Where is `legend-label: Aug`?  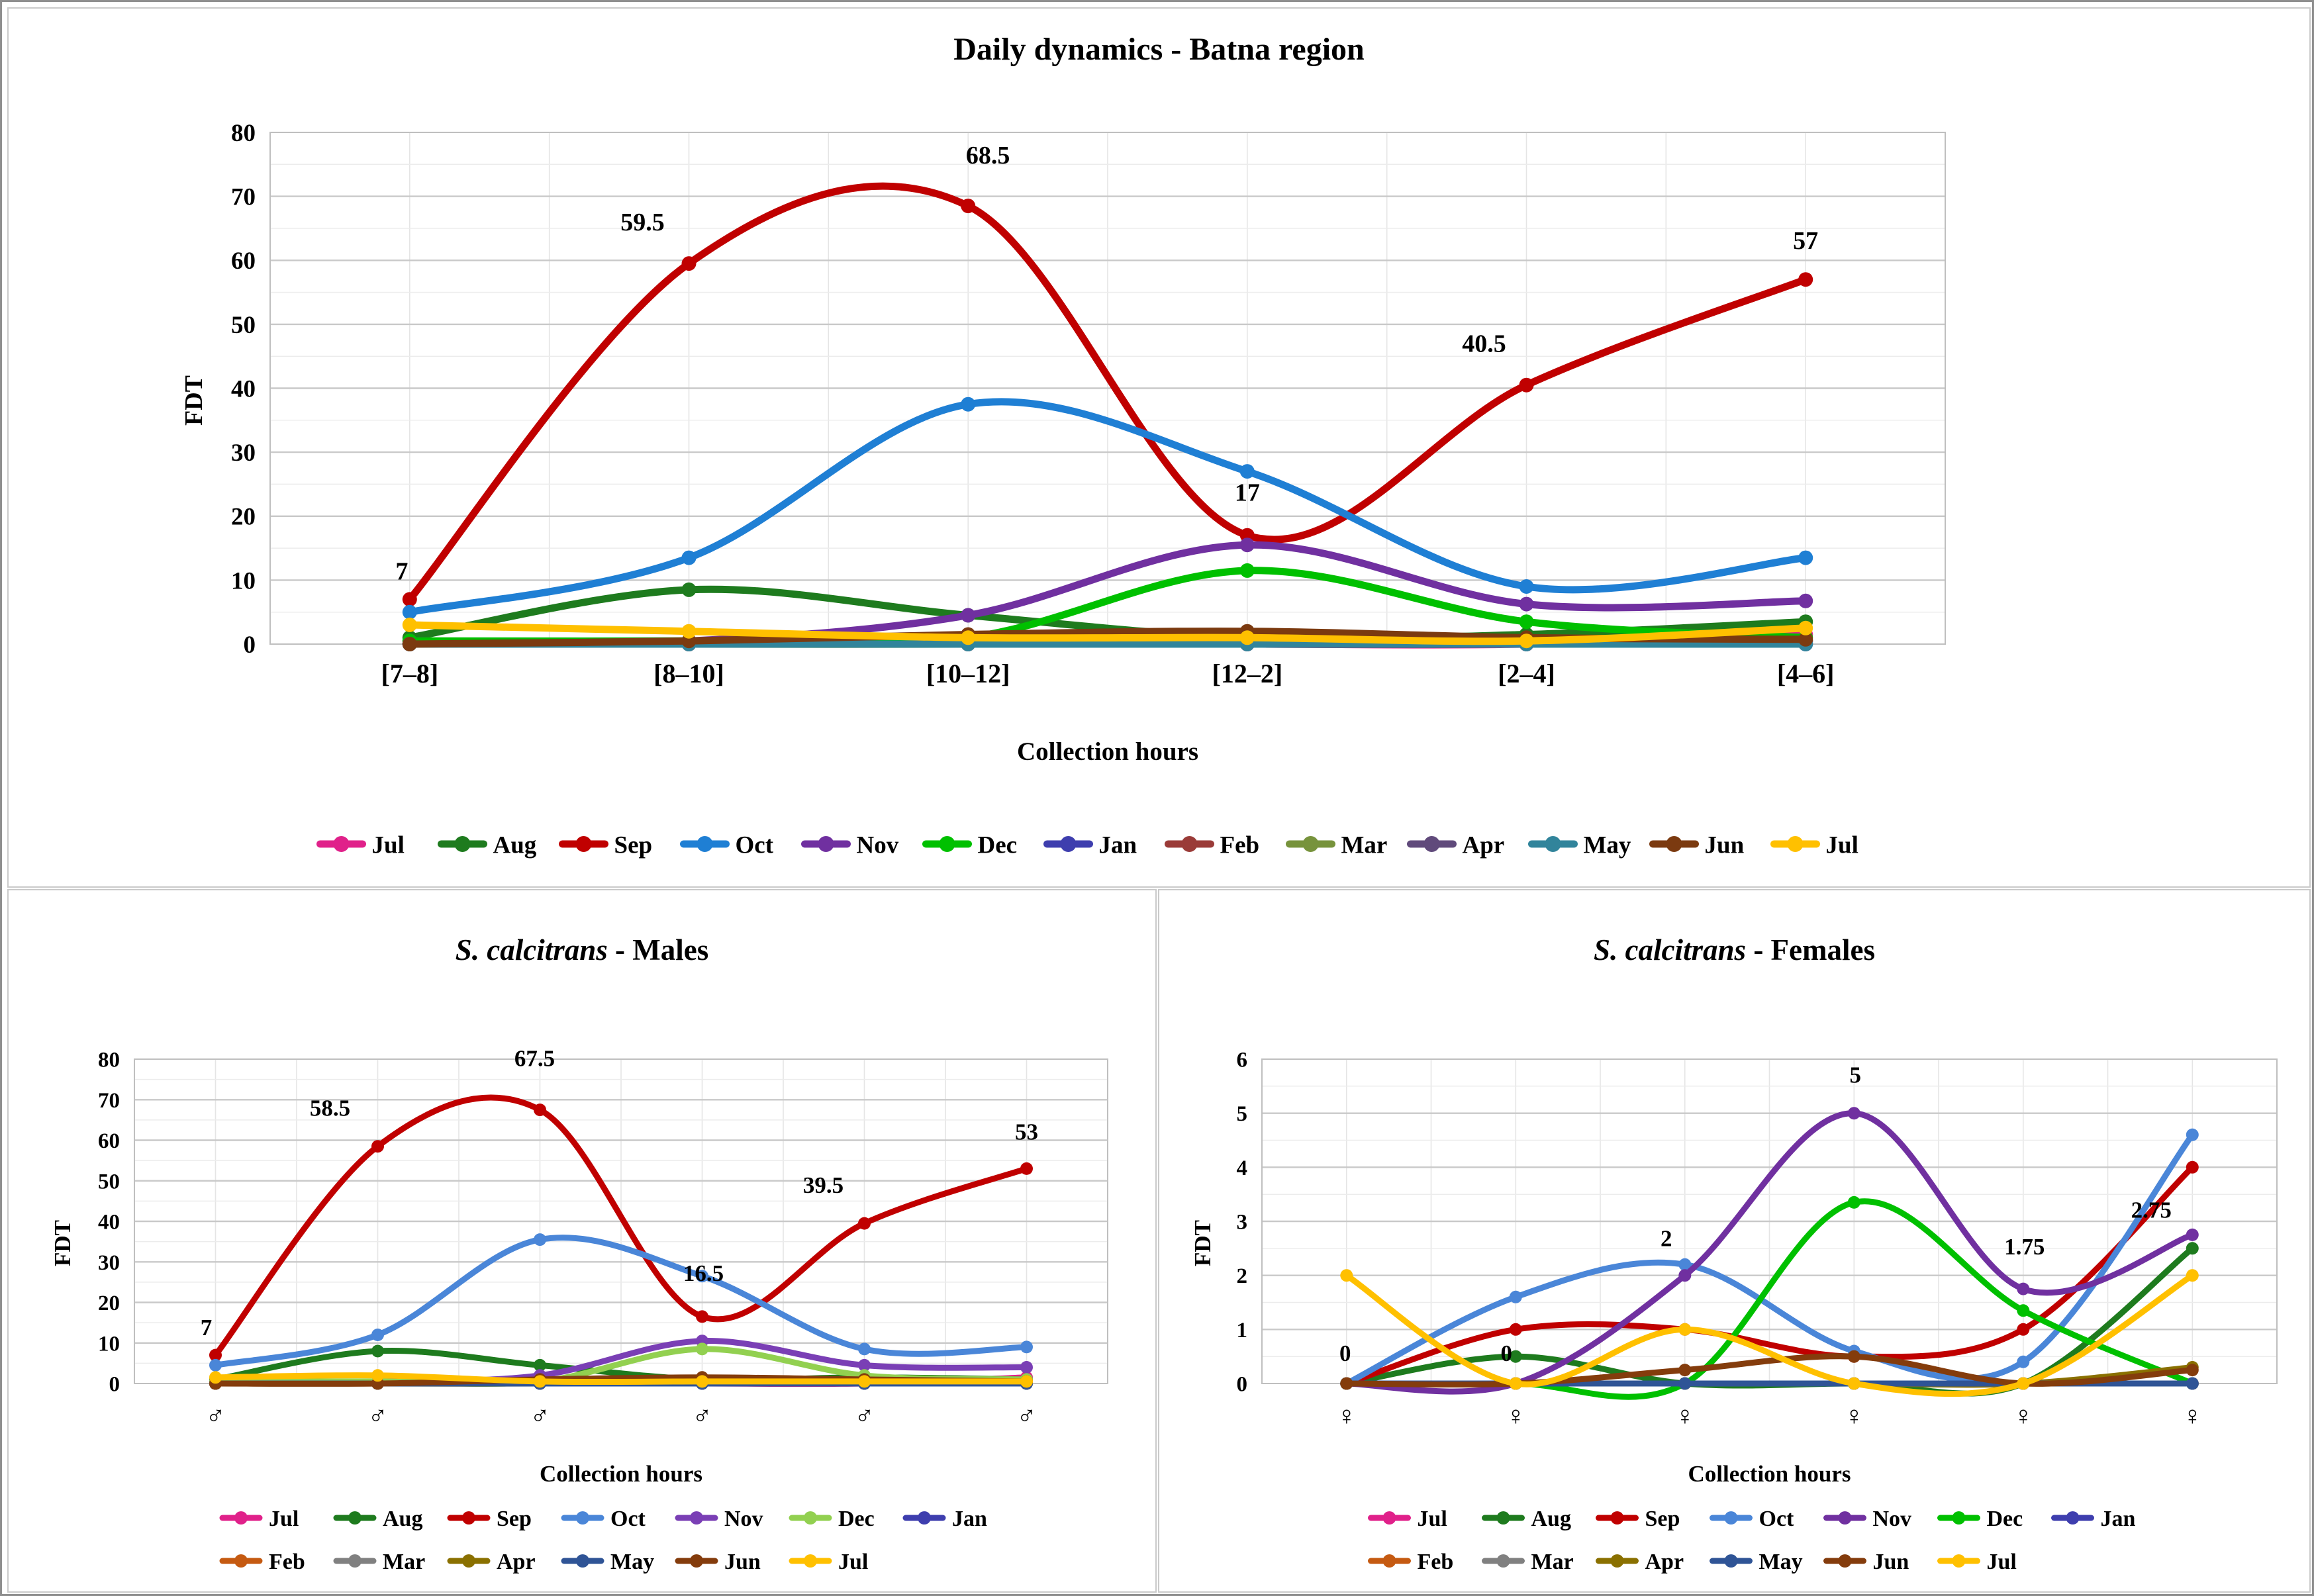 legend-label: Aug is located at coordinates (402, 1519).